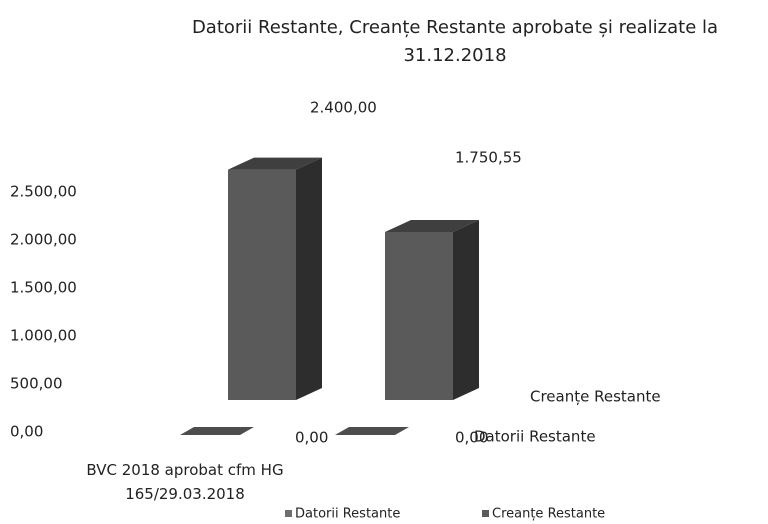  I want to click on y-tick-label: 2.000,00, so click(43, 240).